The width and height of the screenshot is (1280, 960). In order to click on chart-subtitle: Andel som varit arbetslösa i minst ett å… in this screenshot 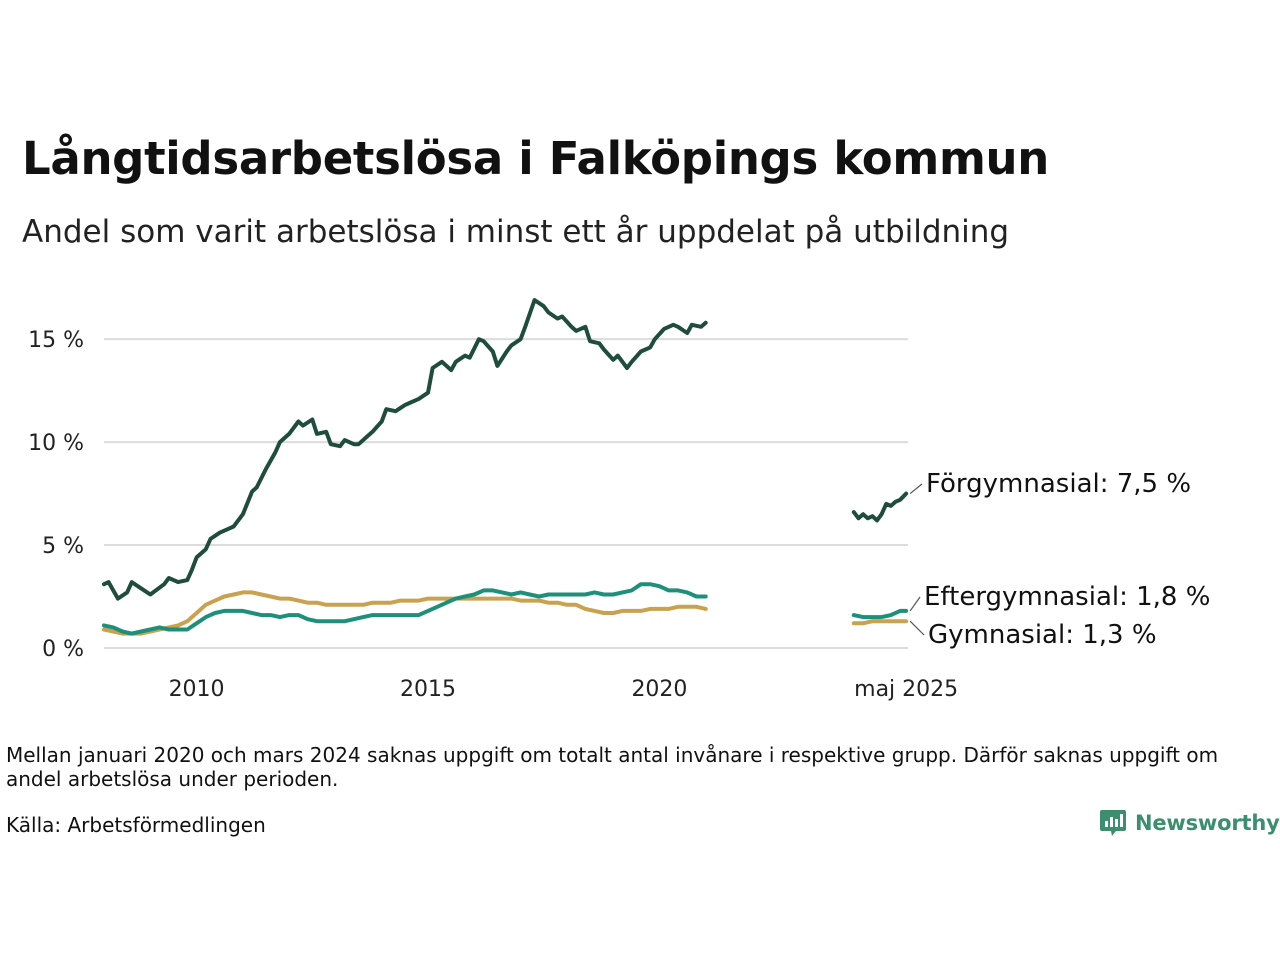, I will do `click(516, 232)`.